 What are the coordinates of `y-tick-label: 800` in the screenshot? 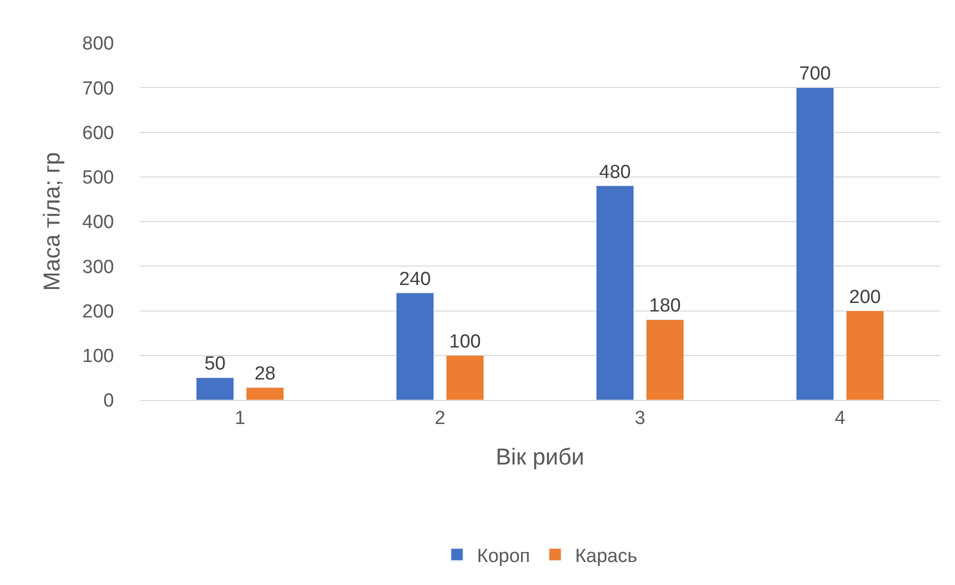 It's located at (98, 44).